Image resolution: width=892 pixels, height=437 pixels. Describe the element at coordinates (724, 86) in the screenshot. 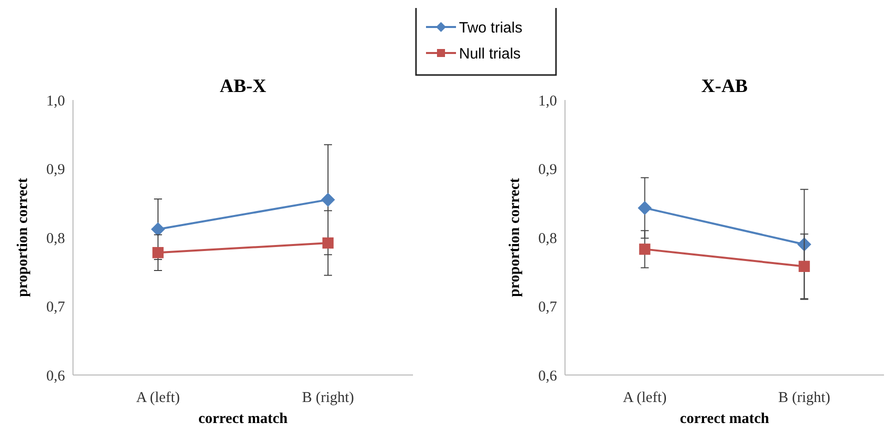

I see `chart-title: X-AB` at that location.